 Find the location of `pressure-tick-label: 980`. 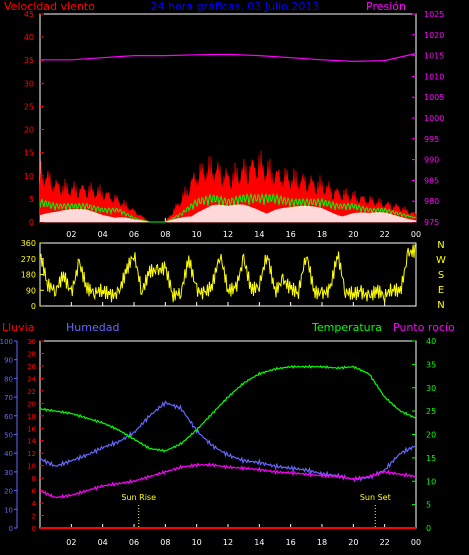

pressure-tick-label: 980 is located at coordinates (431, 201).